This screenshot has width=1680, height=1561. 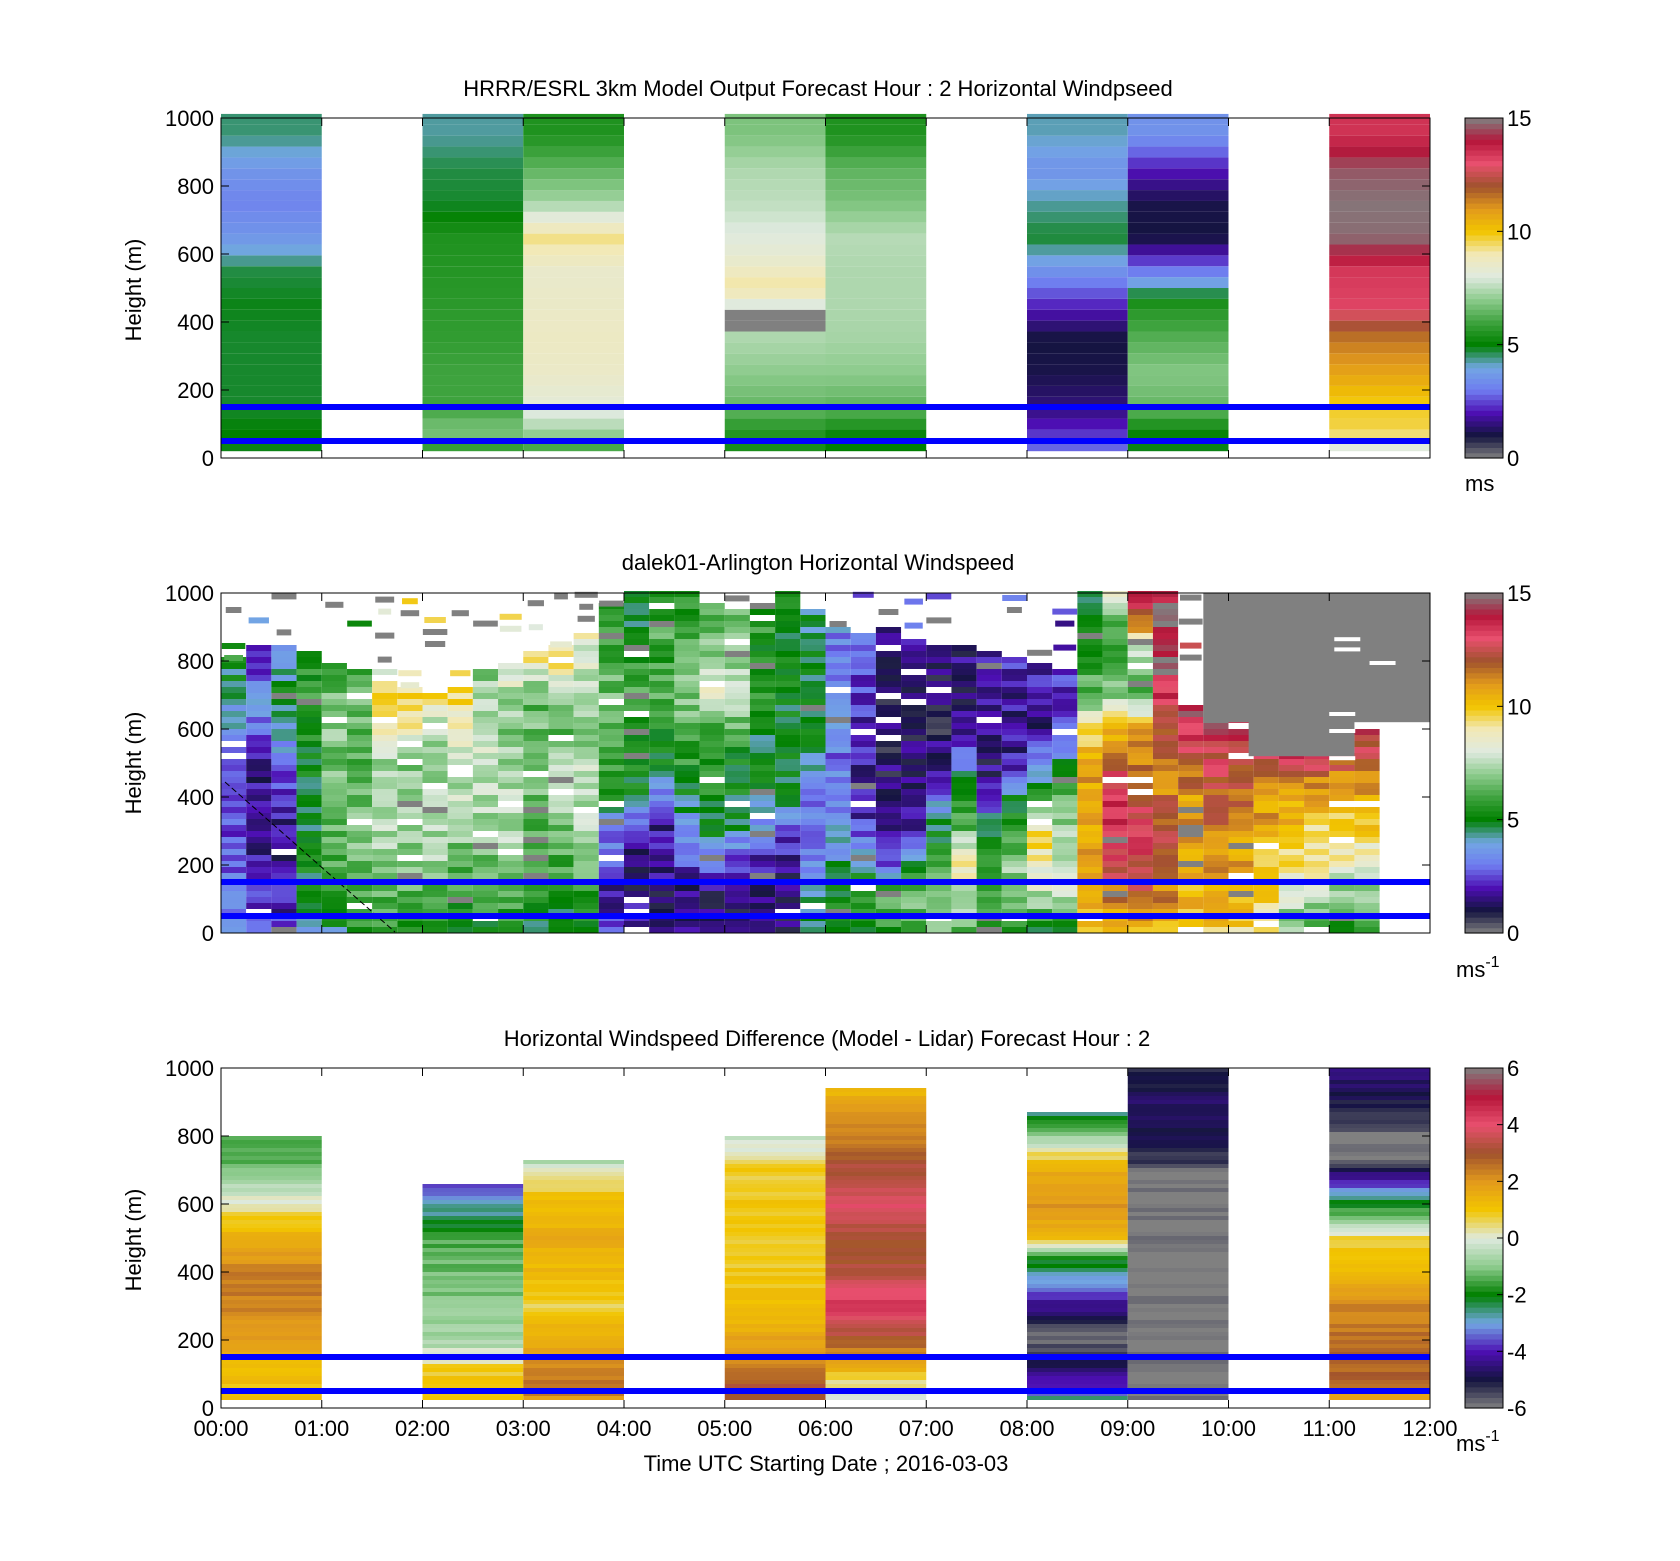 What do you see at coordinates (825, 899) in the screenshot?
I see `reference-lines` at bounding box center [825, 899].